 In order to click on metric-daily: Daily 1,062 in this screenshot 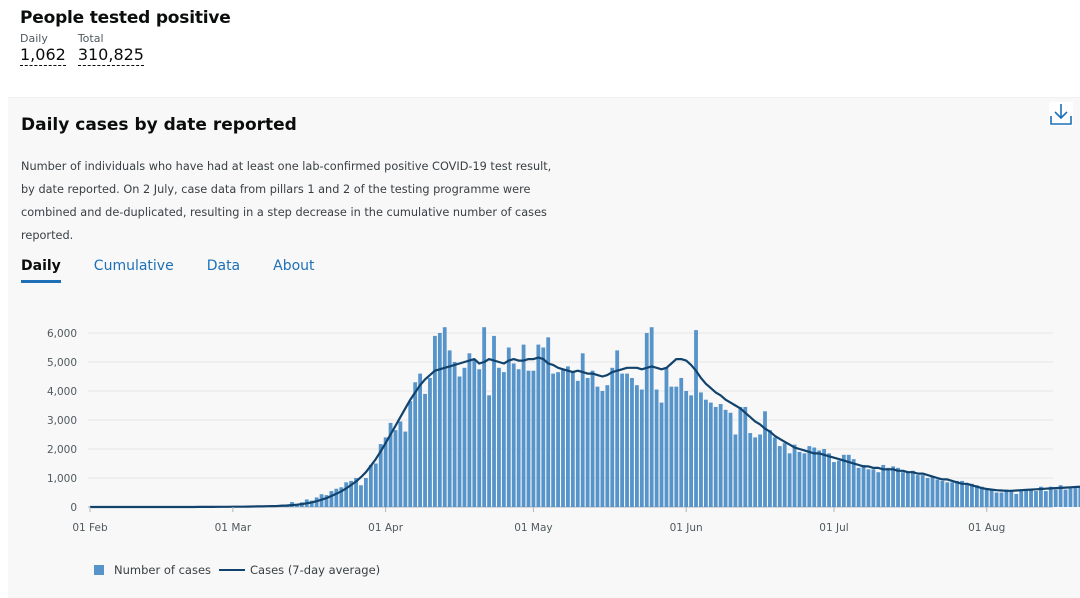, I will do `click(43, 49)`.